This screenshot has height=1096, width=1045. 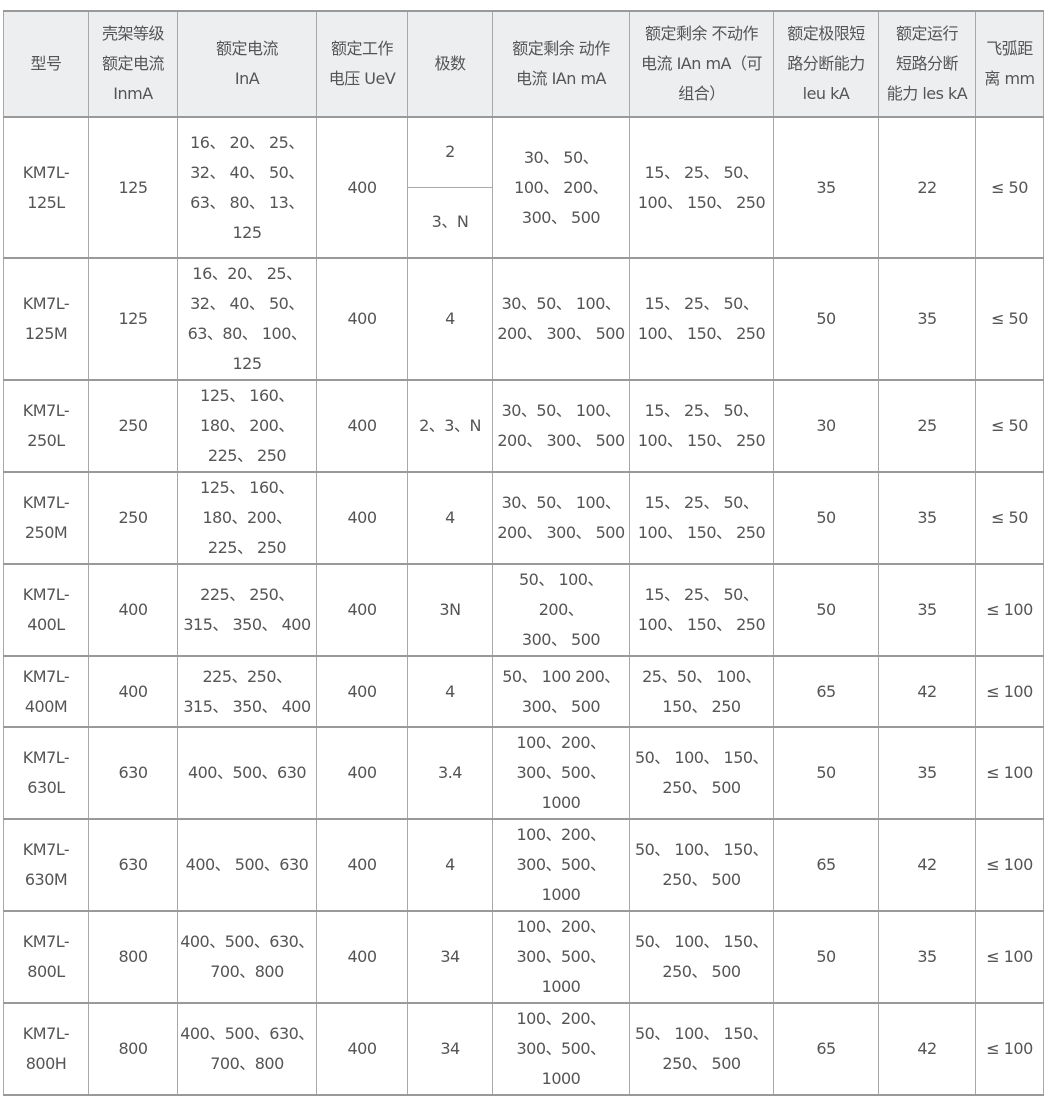 I want to click on header-poles: 极数, so click(x=450, y=64).